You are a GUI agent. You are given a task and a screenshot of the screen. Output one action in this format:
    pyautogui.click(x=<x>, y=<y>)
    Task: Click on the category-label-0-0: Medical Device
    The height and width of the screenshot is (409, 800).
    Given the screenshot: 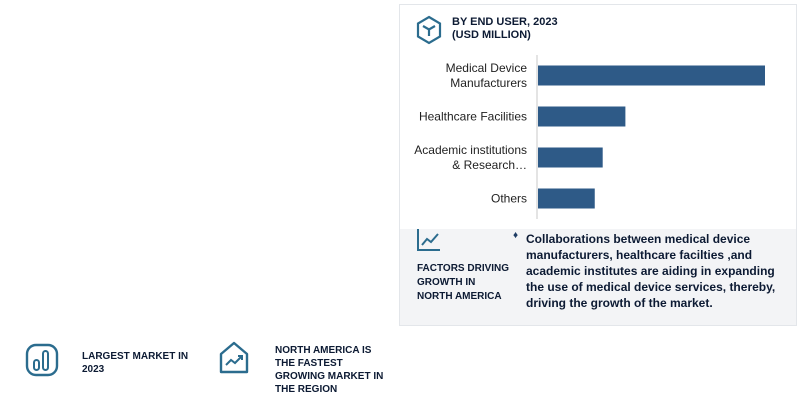 What is the action you would take?
    pyautogui.click(x=487, y=68)
    